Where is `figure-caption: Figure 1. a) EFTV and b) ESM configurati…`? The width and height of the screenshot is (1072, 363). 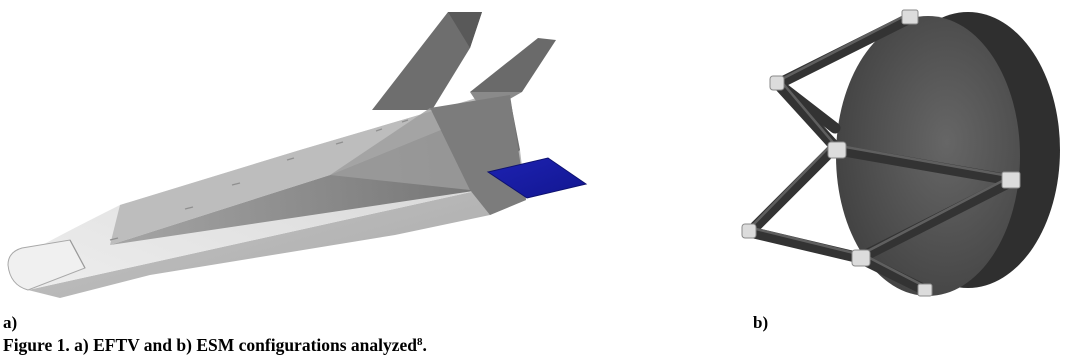 figure-caption: Figure 1. a) EFTV and b) ESM configurati… is located at coordinates (215, 345).